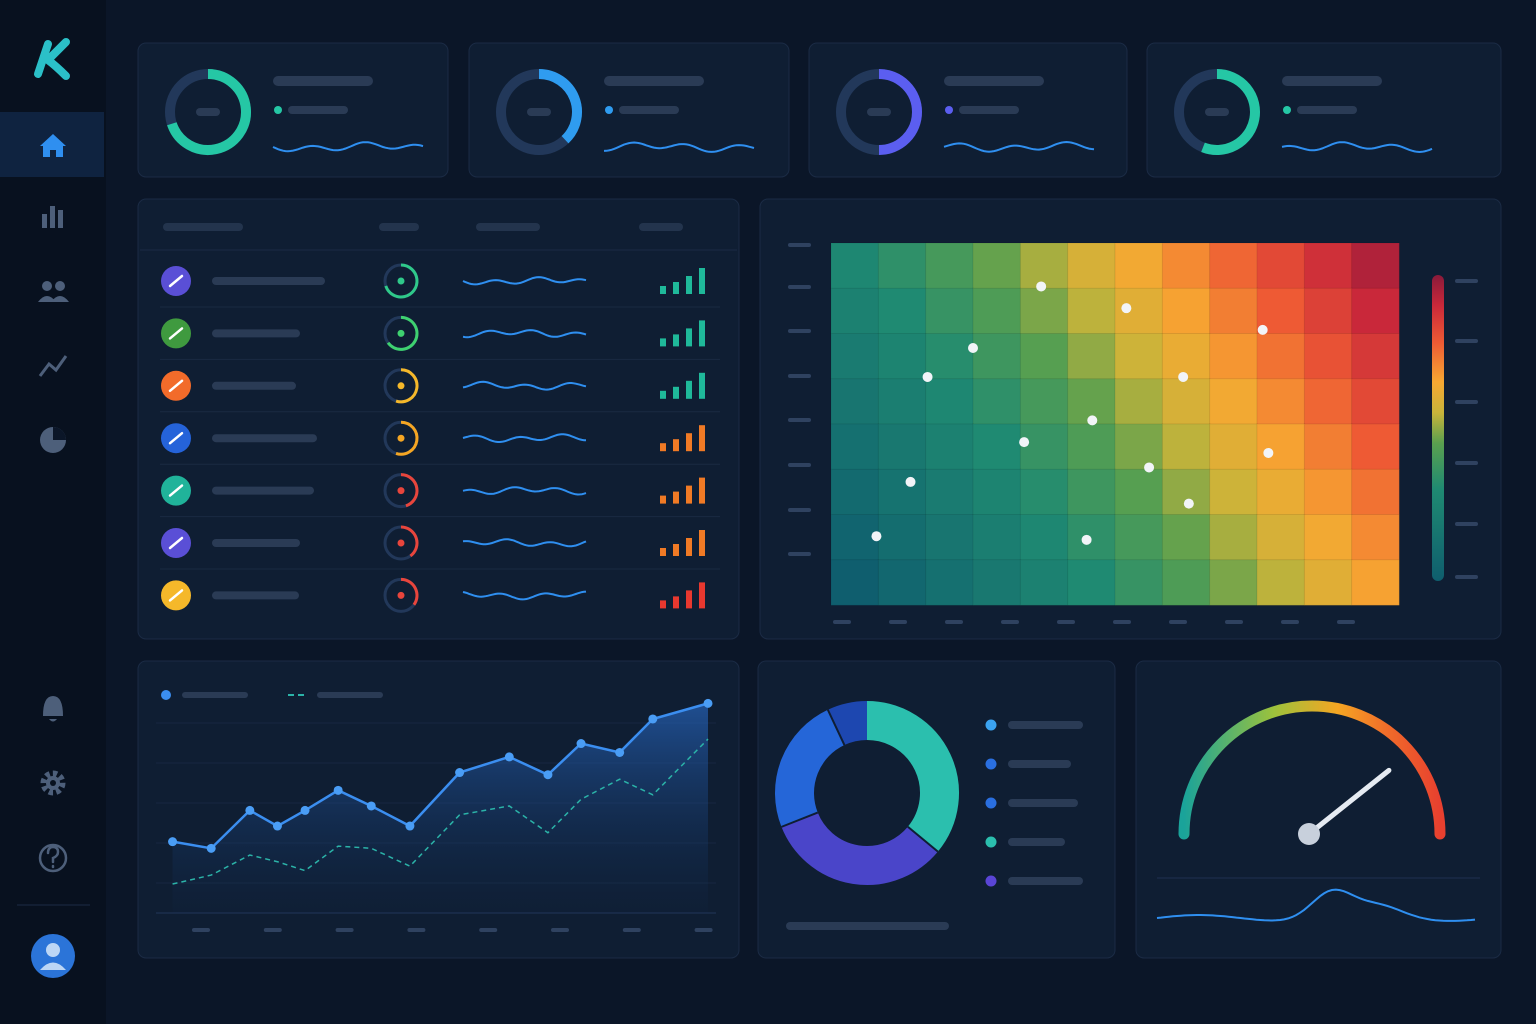 This screenshot has width=1536, height=1024. What do you see at coordinates (53, 858) in the screenshot?
I see `nav-help` at bounding box center [53, 858].